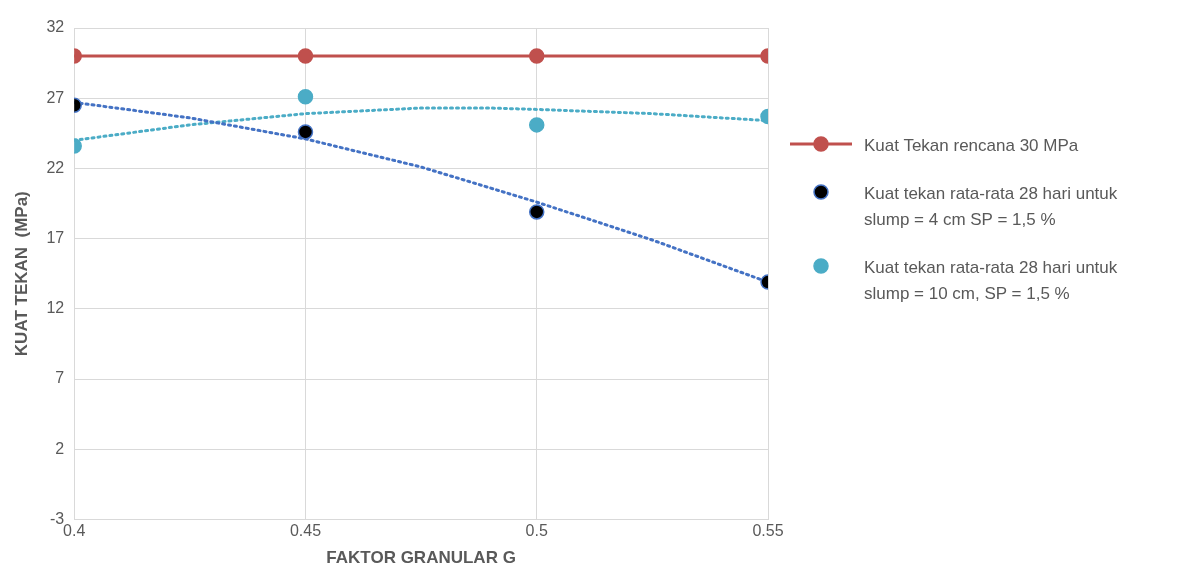  Describe the element at coordinates (421, 558) in the screenshot. I see `x-axis-title: FAKTOR GRANULAR G` at that location.